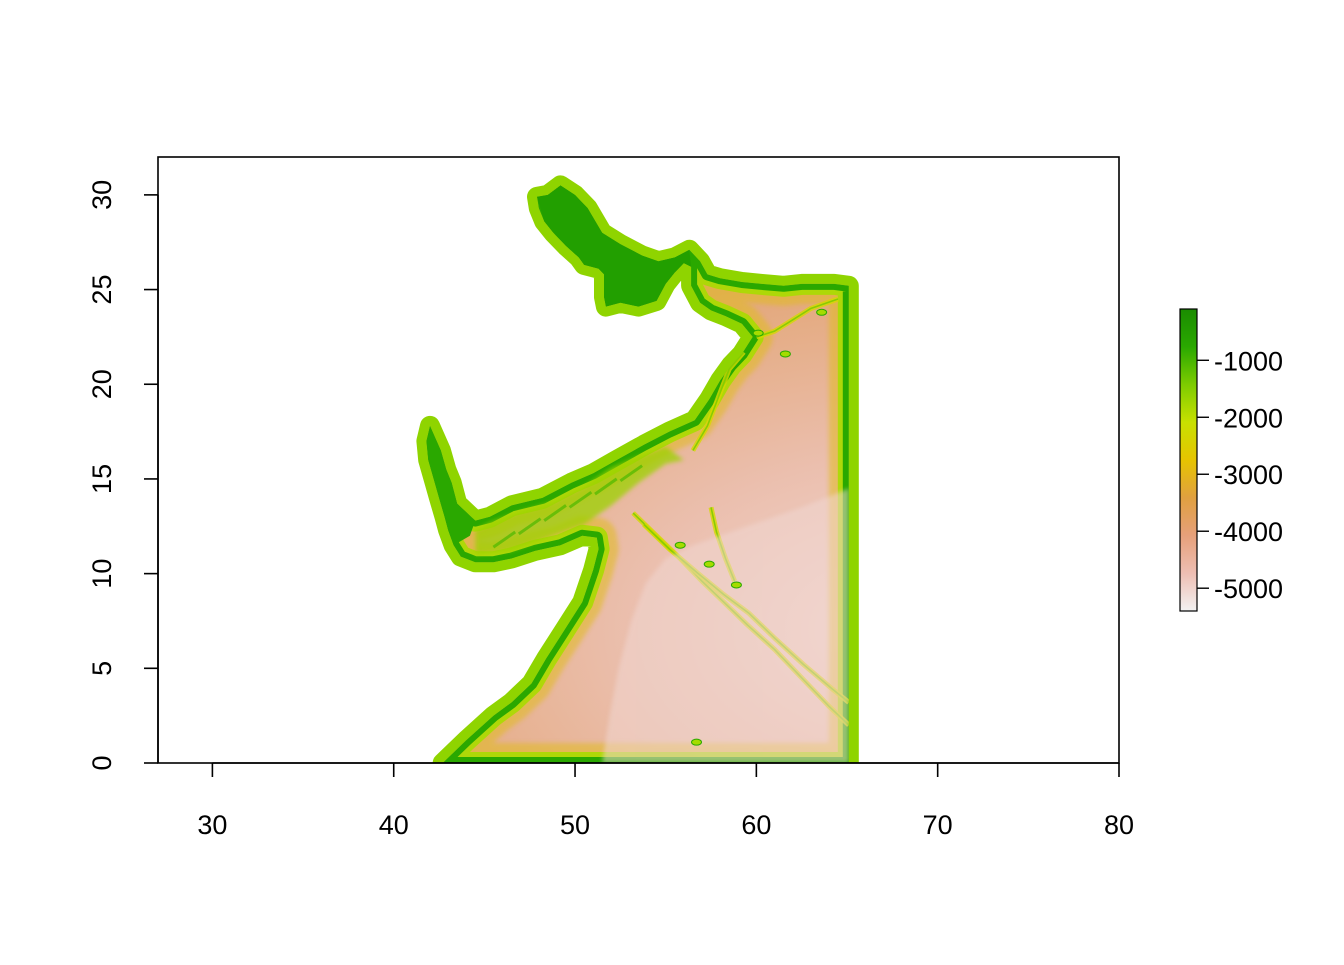 The height and width of the screenshot is (965, 1344). I want to click on x-tick-label: 80, so click(1119, 825).